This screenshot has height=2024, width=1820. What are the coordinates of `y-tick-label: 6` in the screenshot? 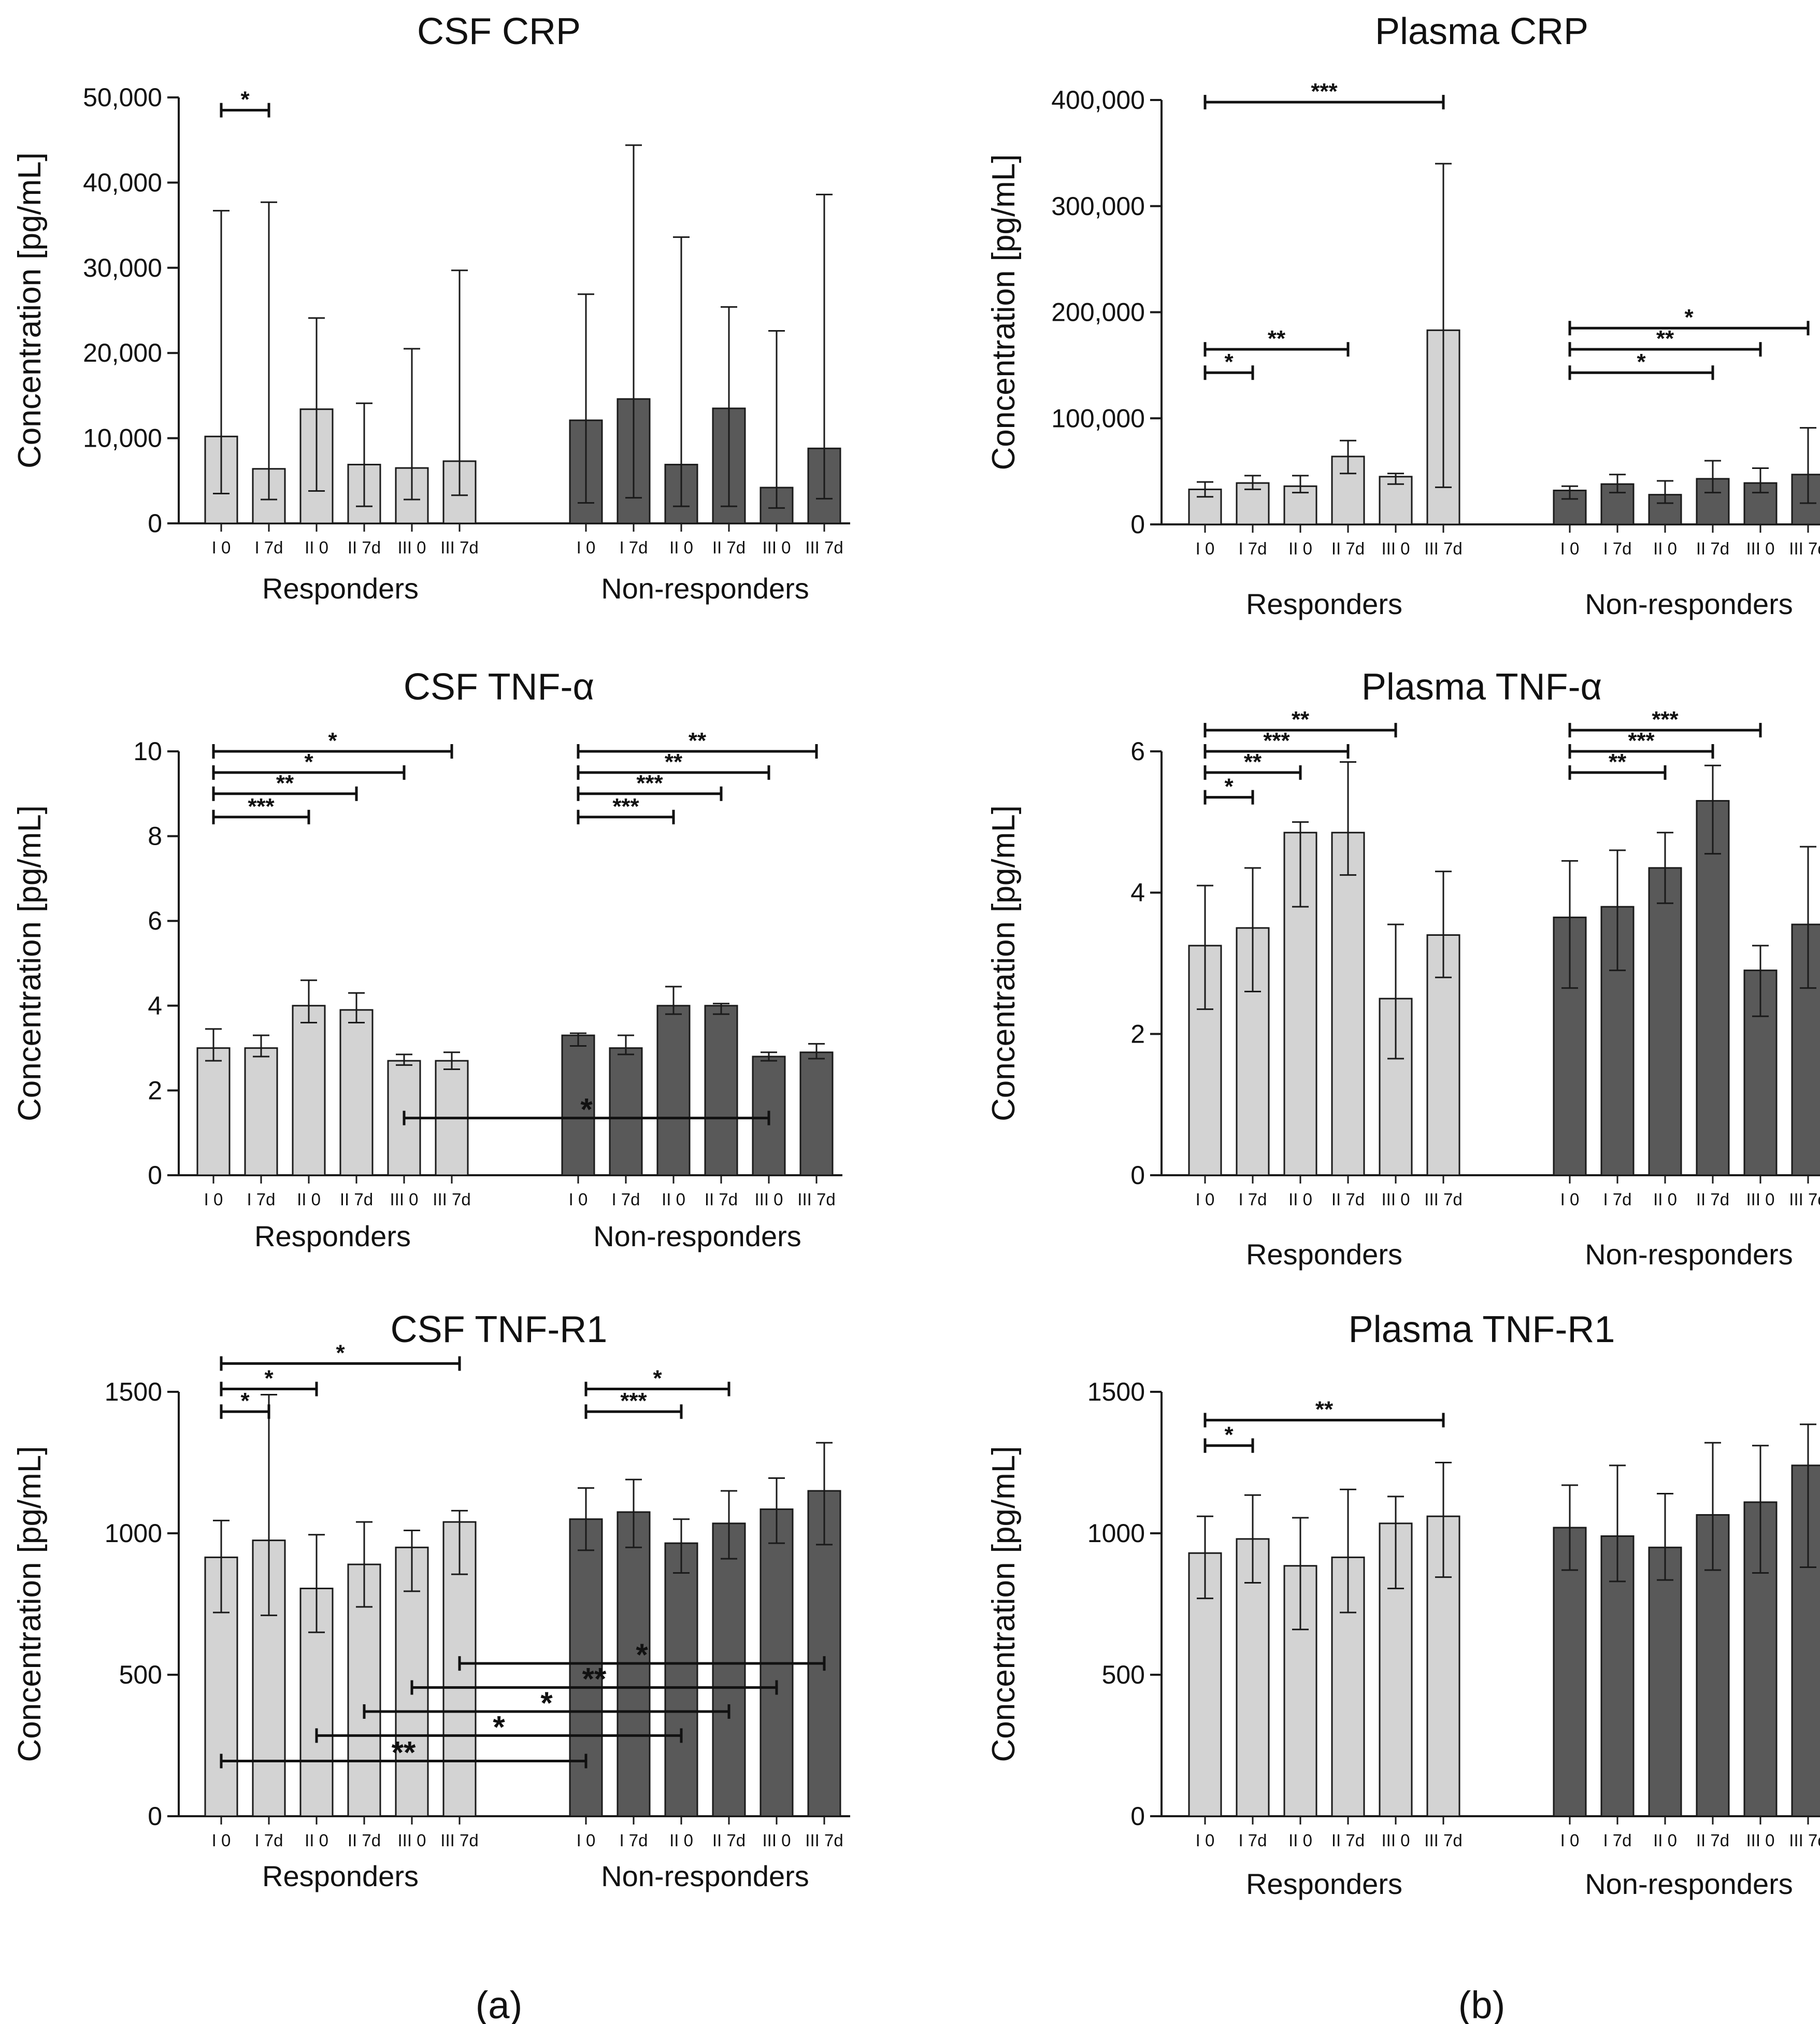 It's located at (155, 921).